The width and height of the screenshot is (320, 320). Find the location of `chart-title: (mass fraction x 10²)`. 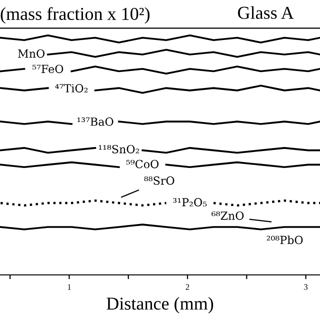

chart-title: (mass fraction x 10²) is located at coordinates (75, 15).